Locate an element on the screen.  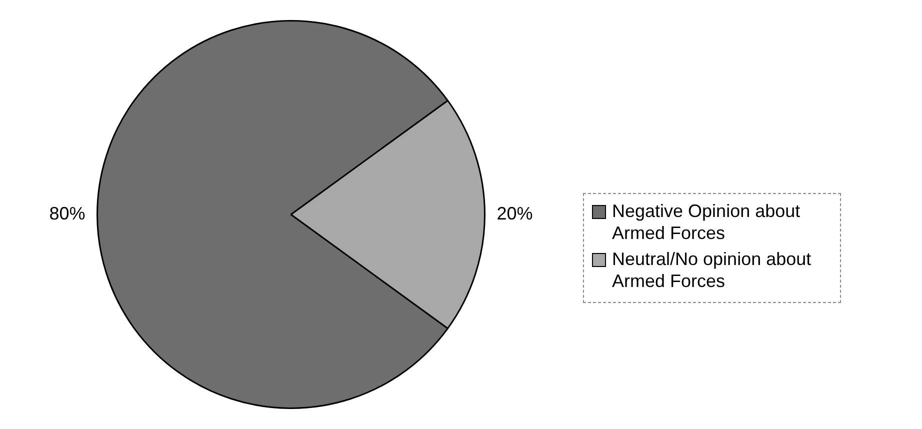
data-label: 80% is located at coordinates (67, 213).